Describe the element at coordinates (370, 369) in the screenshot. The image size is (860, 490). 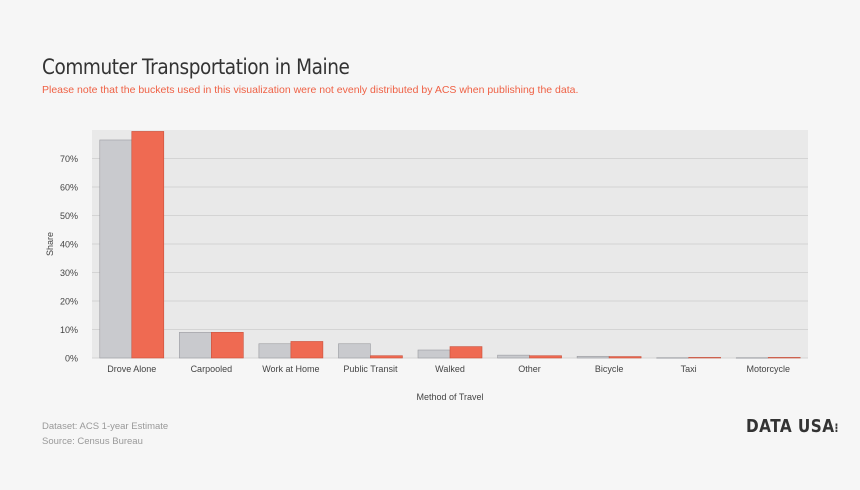
I see `x-tick-label: Public Transit` at that location.